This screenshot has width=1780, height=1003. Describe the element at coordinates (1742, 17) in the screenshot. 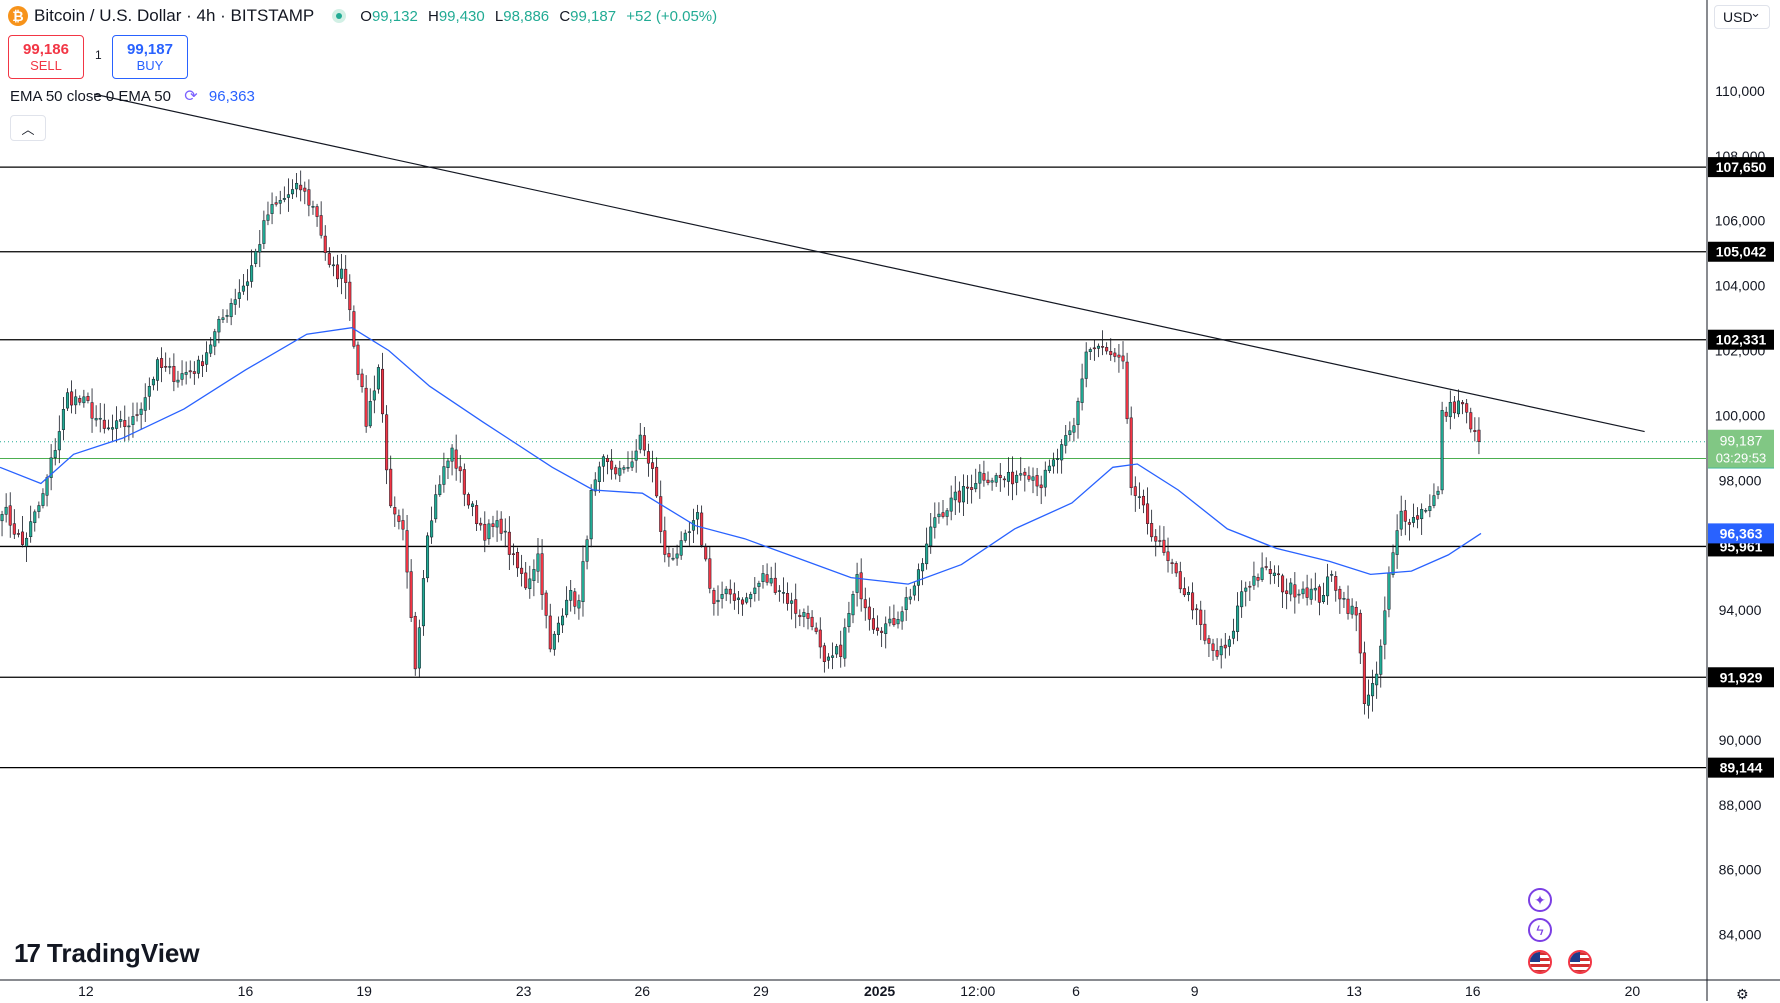

I see `currency-select: USD` at that location.